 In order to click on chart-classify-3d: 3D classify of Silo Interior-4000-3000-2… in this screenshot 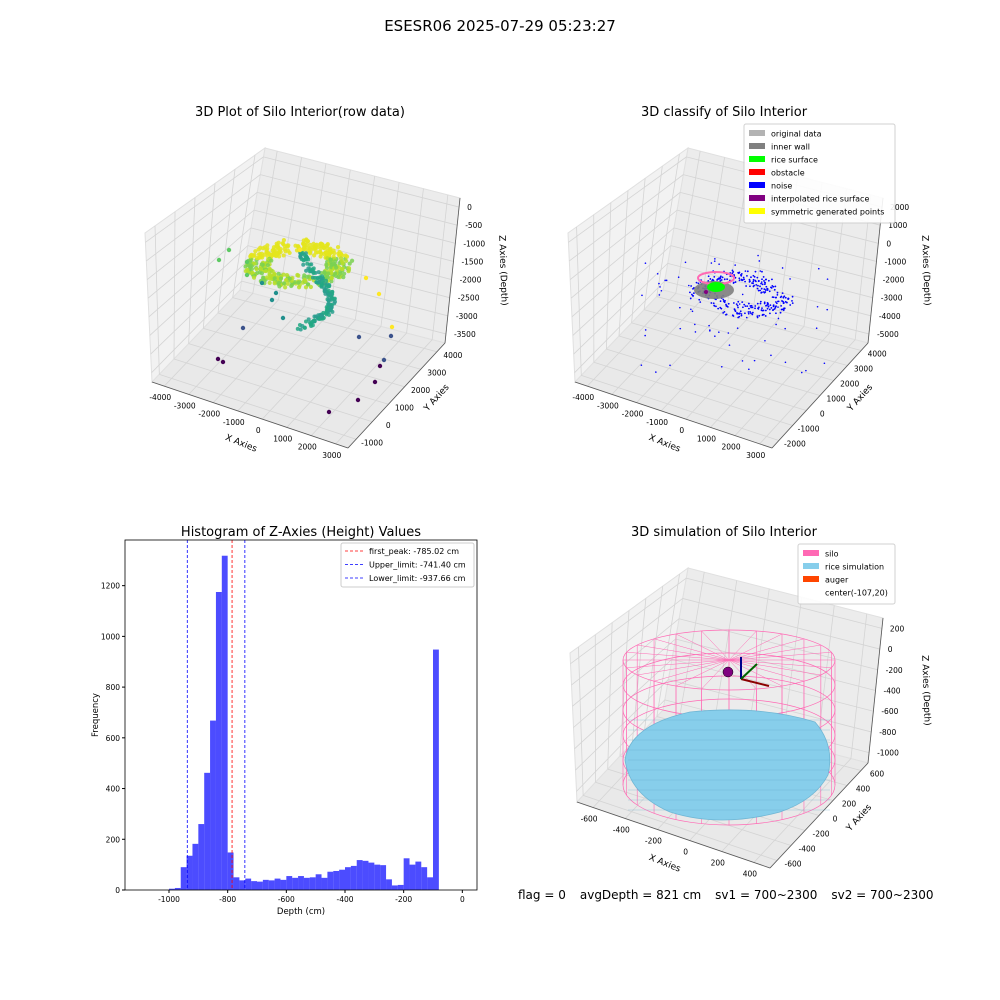, I will do `click(749, 282)`.